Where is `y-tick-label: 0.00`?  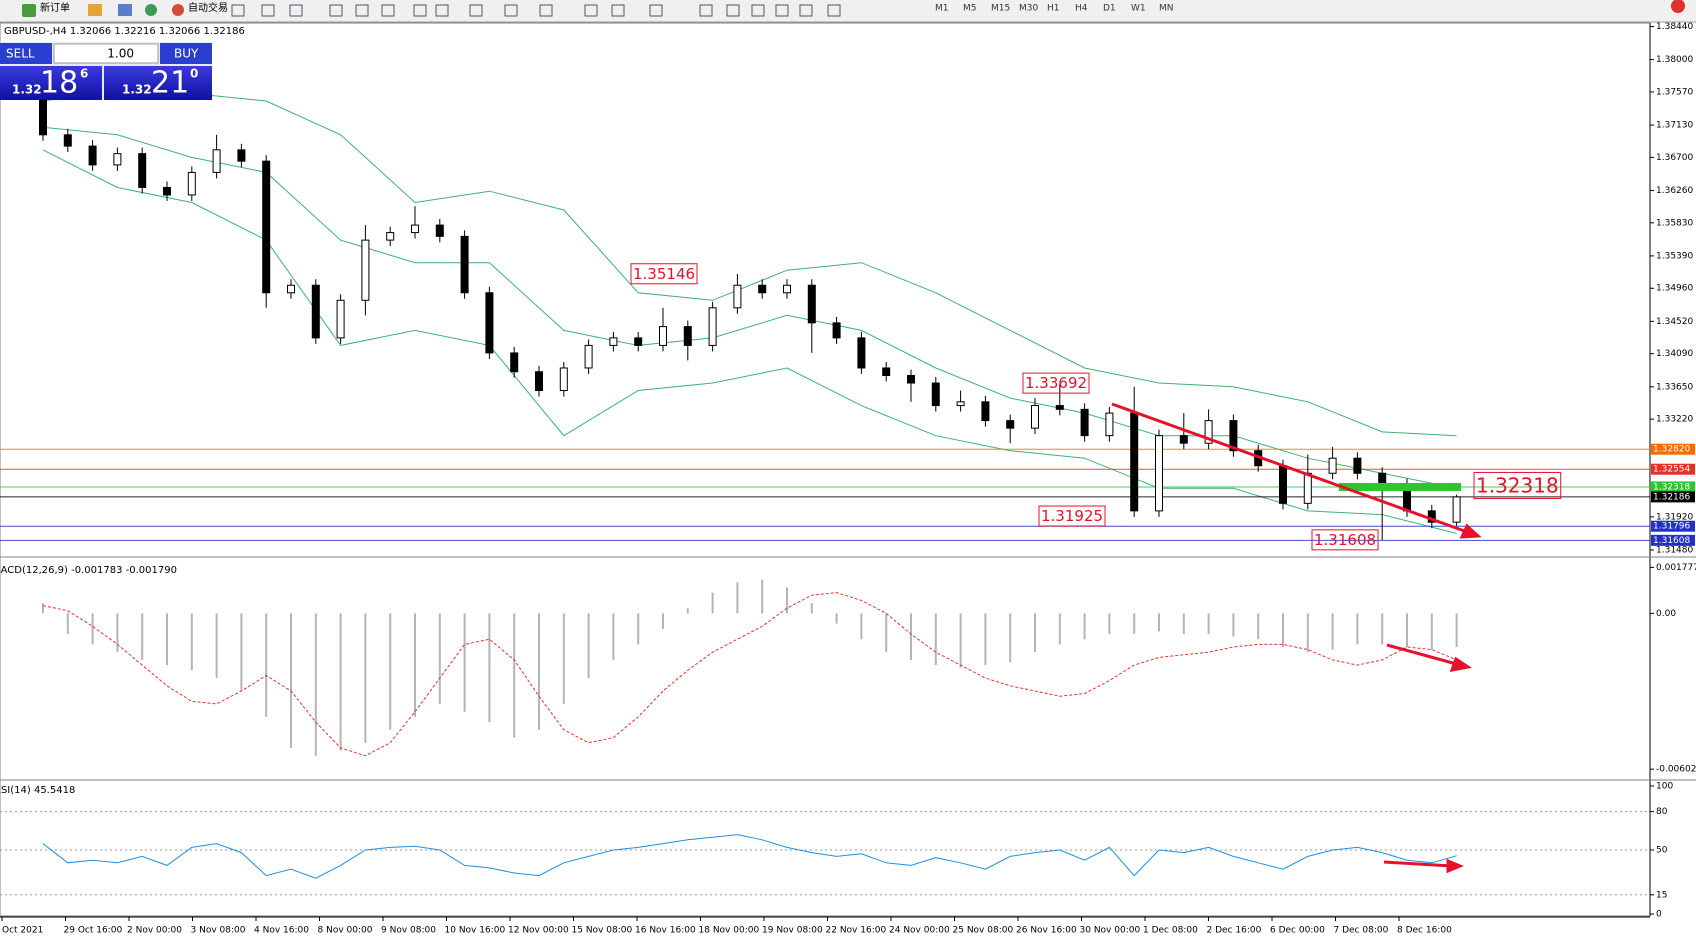 y-tick-label: 0.00 is located at coordinates (1666, 614).